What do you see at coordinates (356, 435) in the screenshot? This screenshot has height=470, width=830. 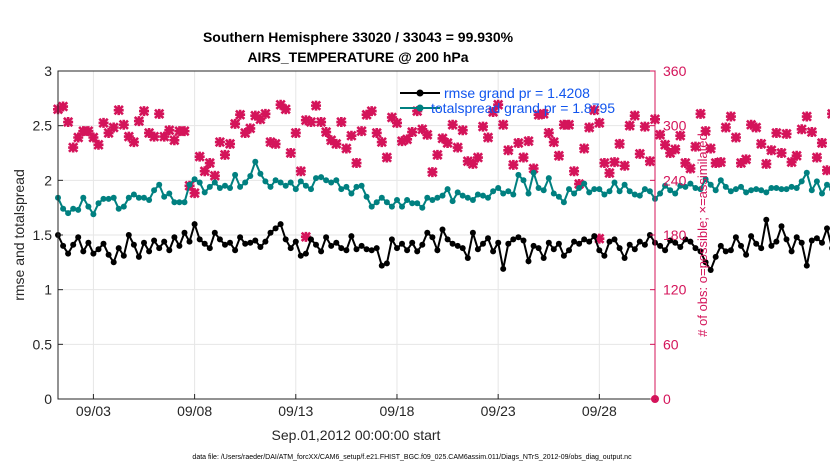 I see `x-axis-label: Sep.01,2012 00:00:00 start` at bounding box center [356, 435].